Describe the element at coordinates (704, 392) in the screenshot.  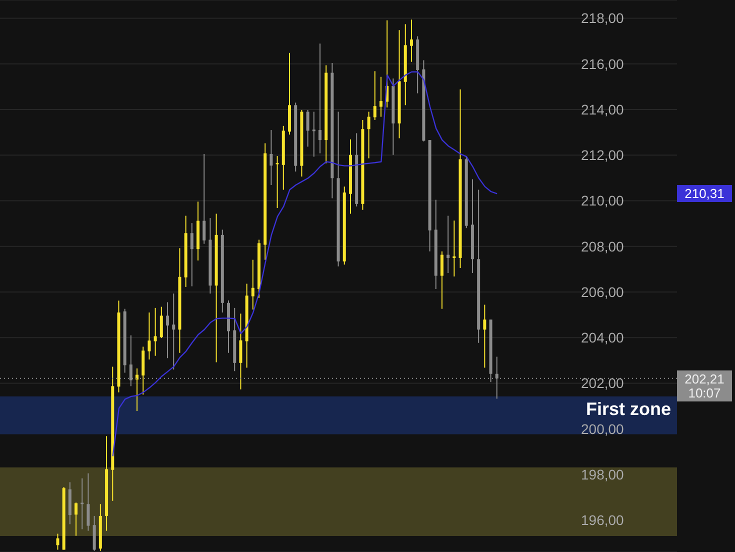
I see `text: 10:07` at that location.